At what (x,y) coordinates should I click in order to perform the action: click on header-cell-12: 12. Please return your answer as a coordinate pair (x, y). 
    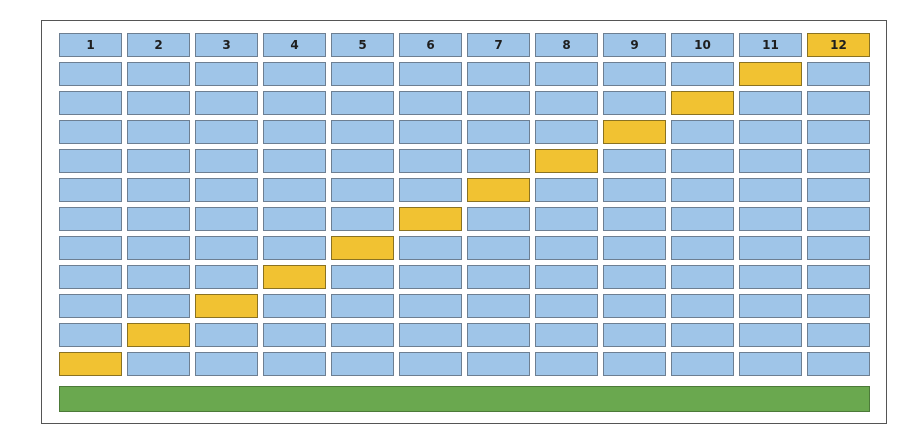
    Looking at the image, I should click on (838, 45).